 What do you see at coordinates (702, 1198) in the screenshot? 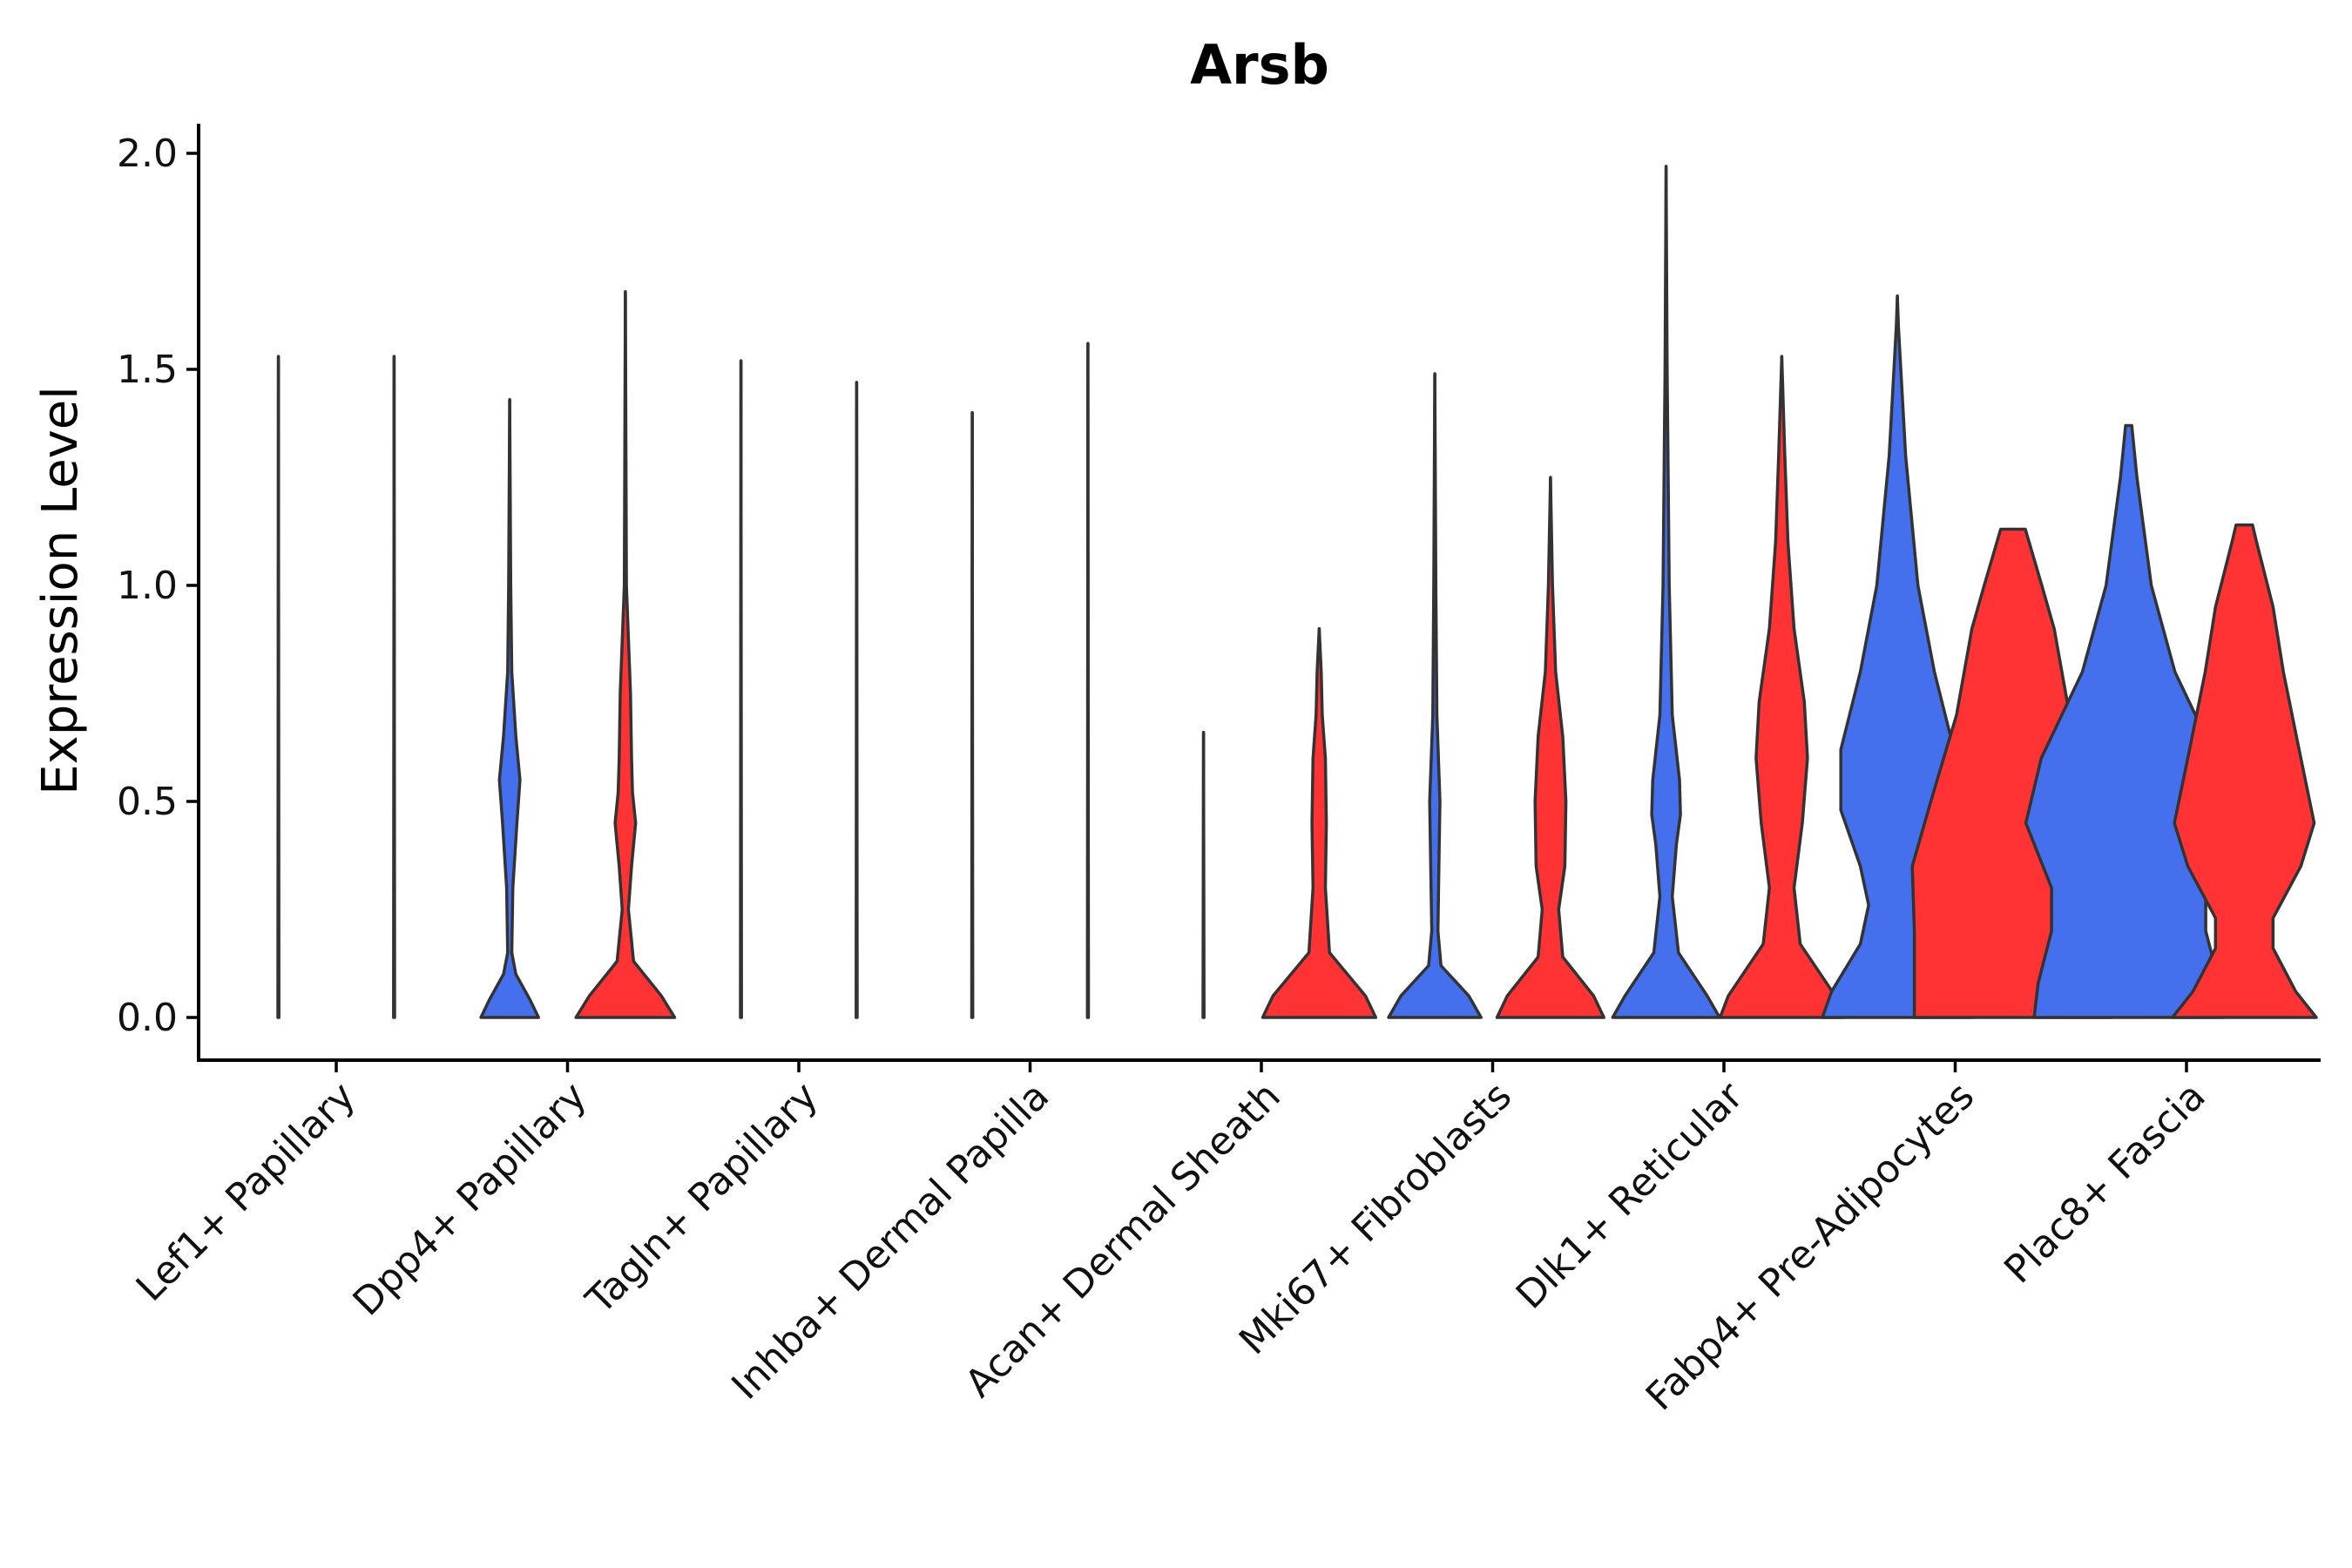
I see `x-tick-label: Tagln+ Papillary` at bounding box center [702, 1198].